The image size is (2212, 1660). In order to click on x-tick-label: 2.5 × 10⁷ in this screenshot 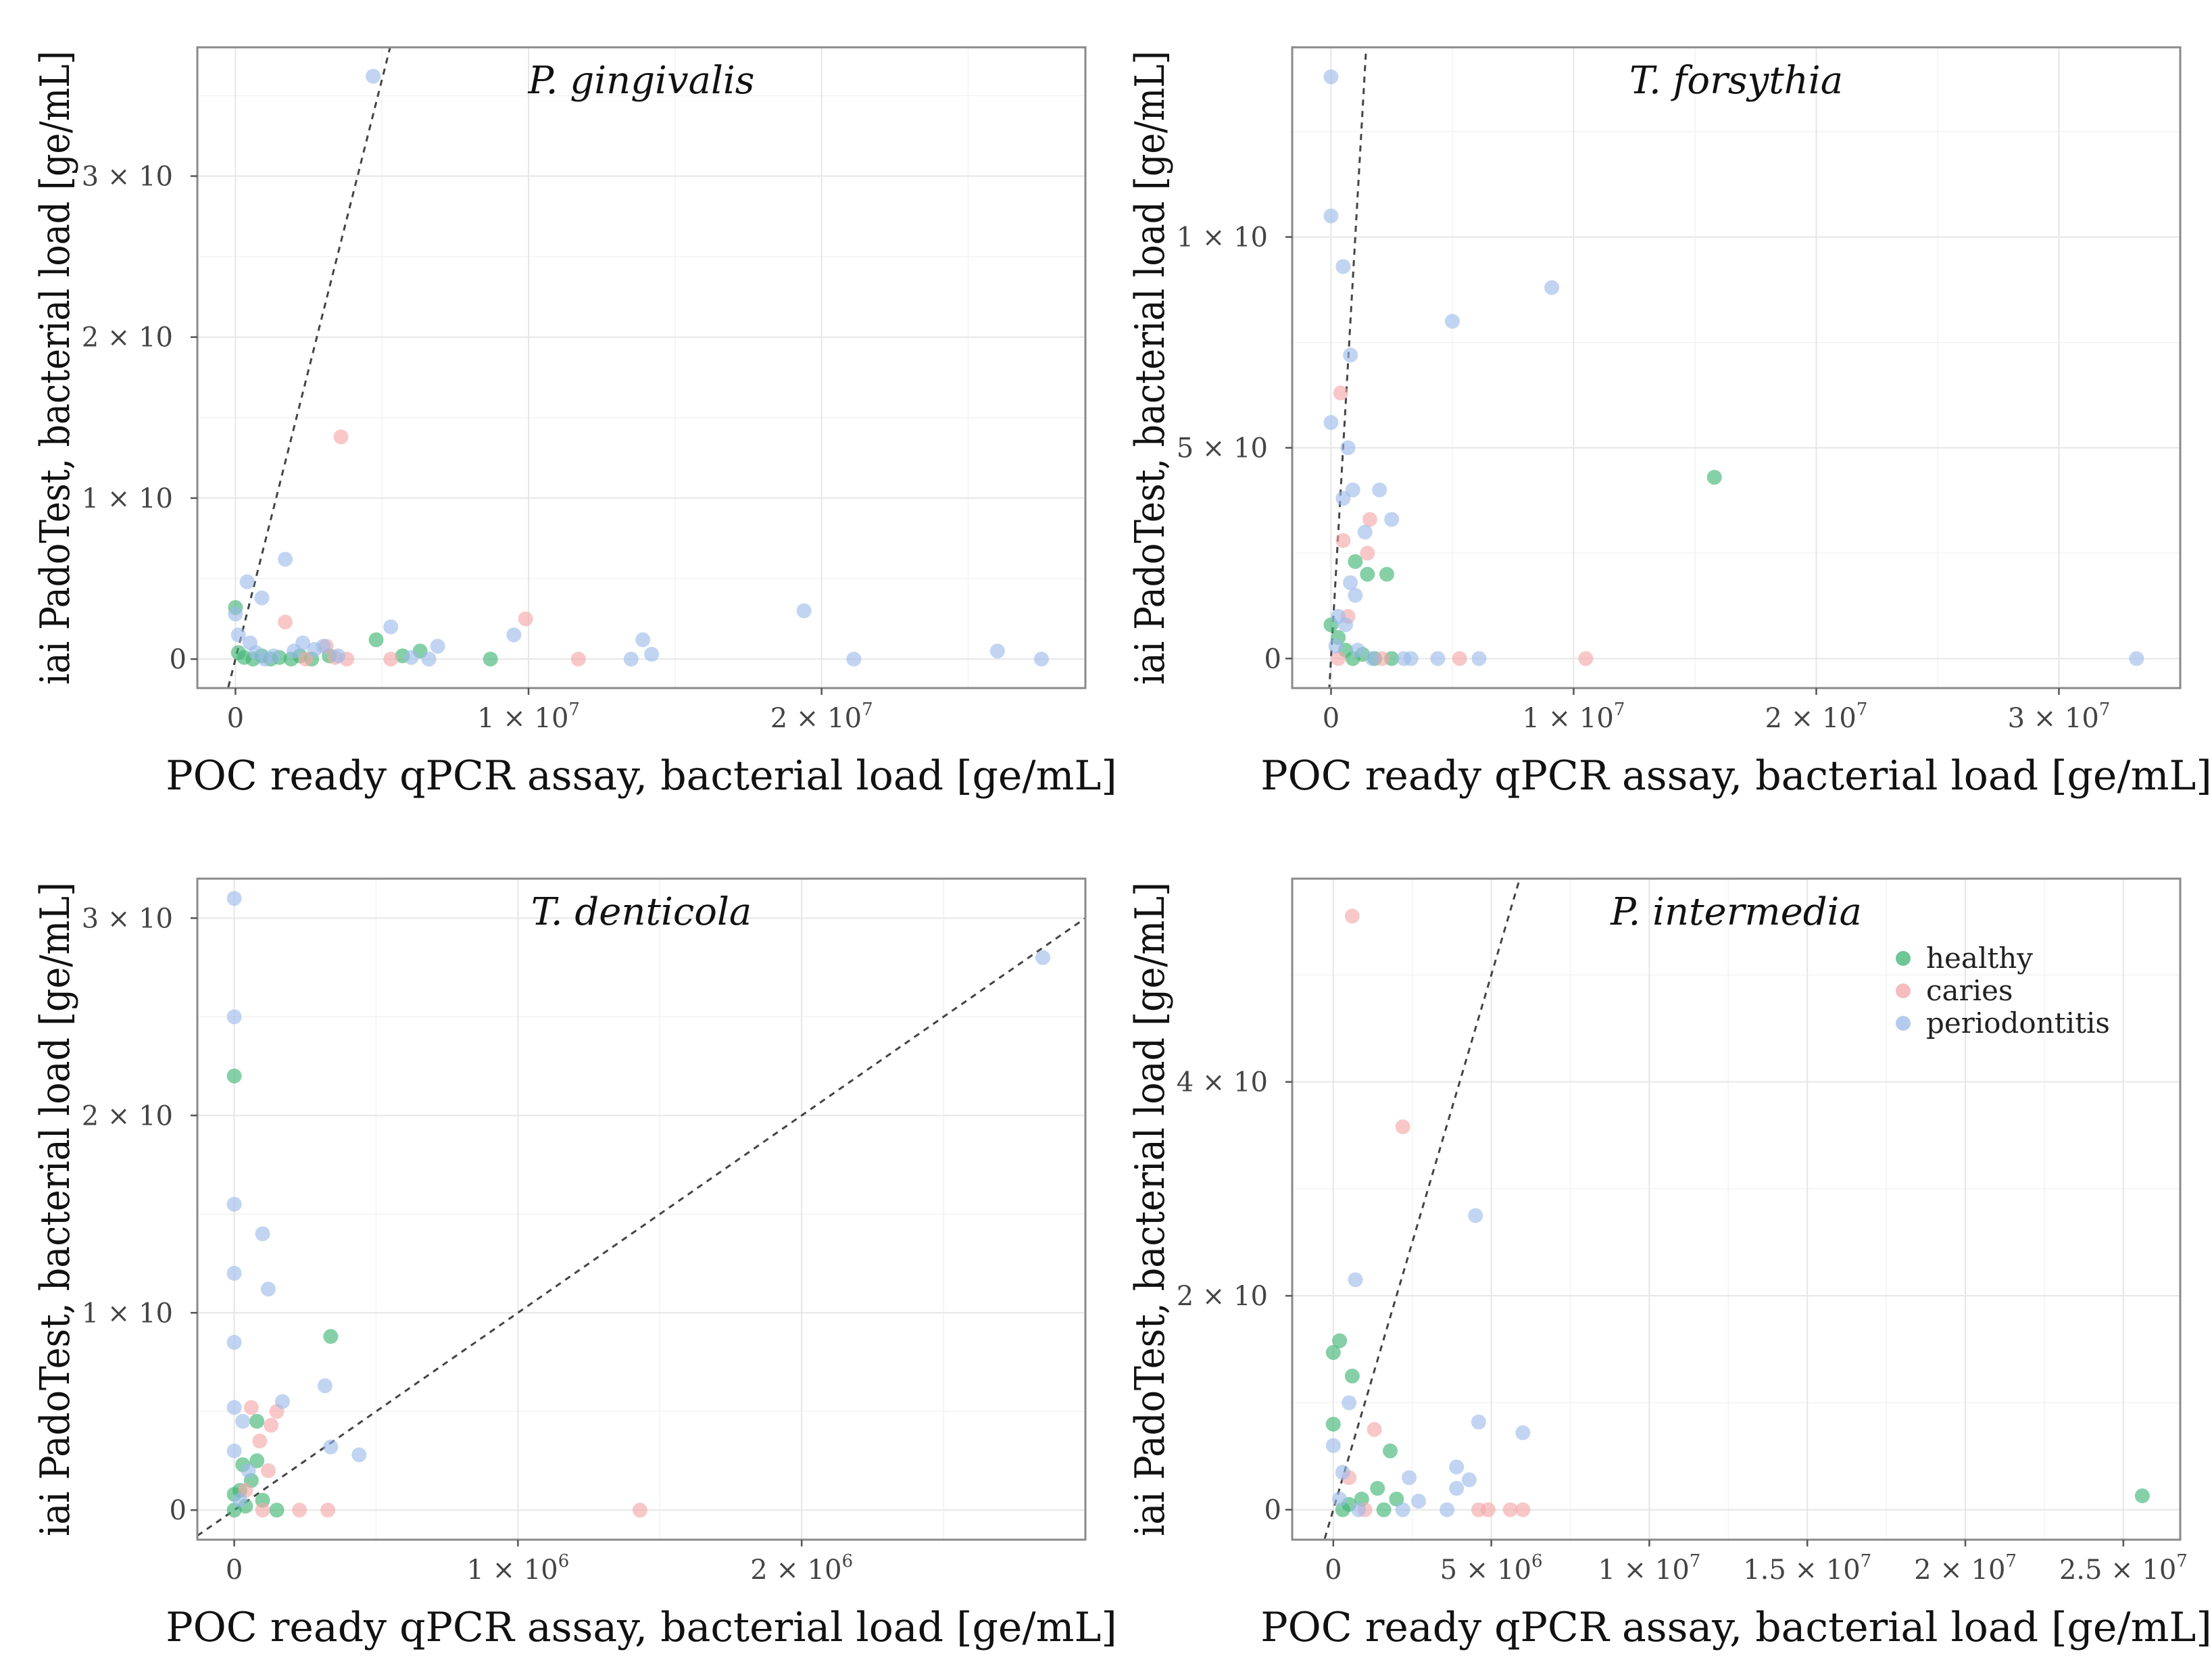, I will do `click(2123, 1568)`.